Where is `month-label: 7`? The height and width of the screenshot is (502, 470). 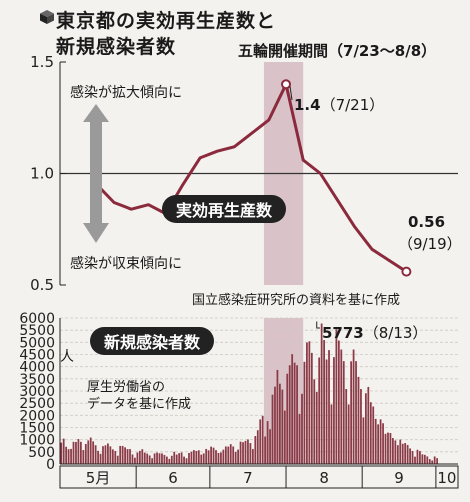
month-label: 7 is located at coordinates (248, 478).